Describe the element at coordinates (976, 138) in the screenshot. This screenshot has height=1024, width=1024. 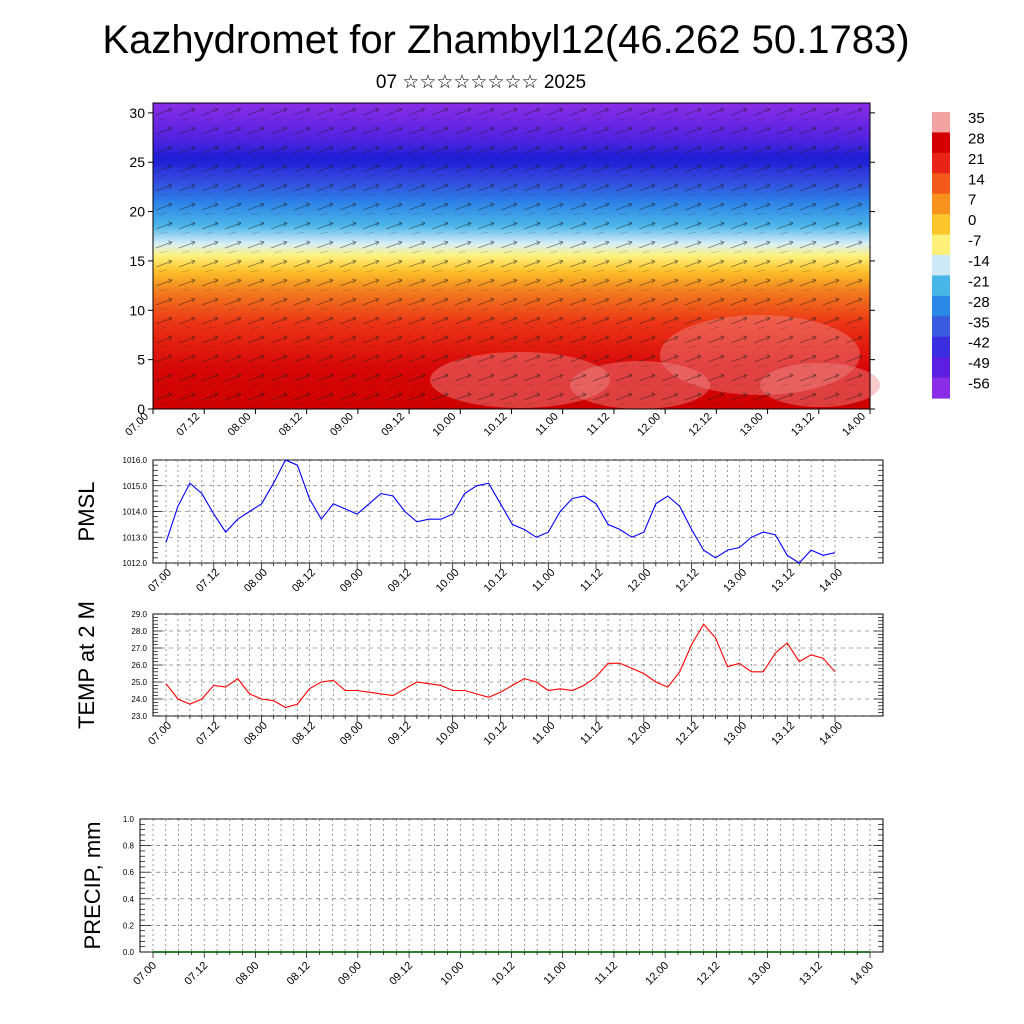
I see `colorbar-label: 28` at that location.